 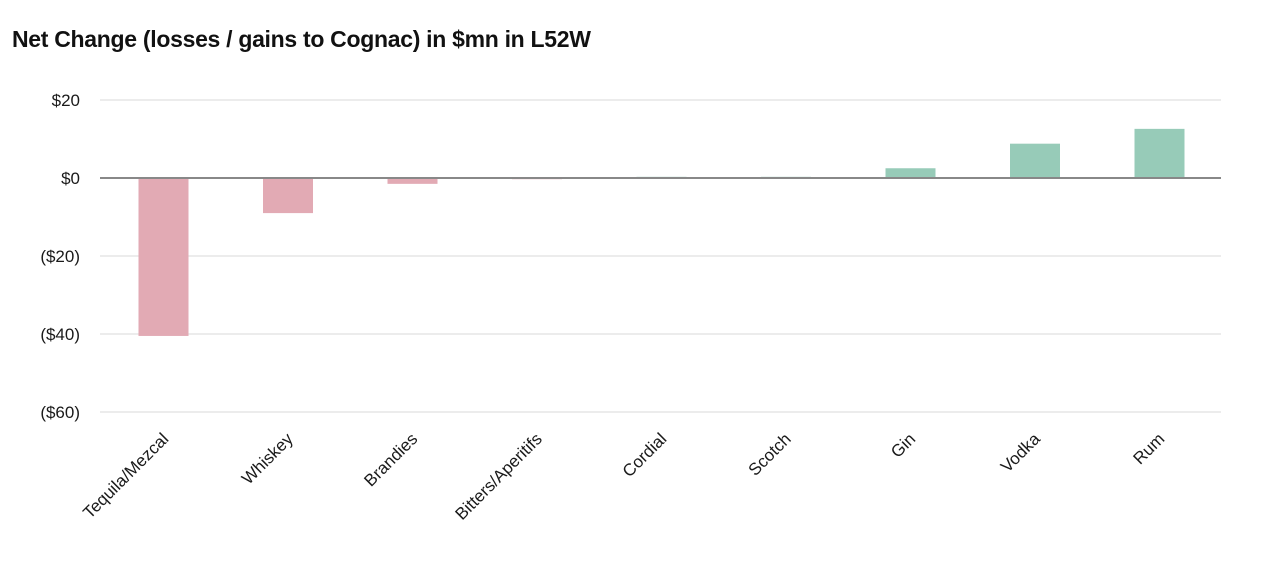 I want to click on y-tick-label: ($20), so click(x=60, y=256).